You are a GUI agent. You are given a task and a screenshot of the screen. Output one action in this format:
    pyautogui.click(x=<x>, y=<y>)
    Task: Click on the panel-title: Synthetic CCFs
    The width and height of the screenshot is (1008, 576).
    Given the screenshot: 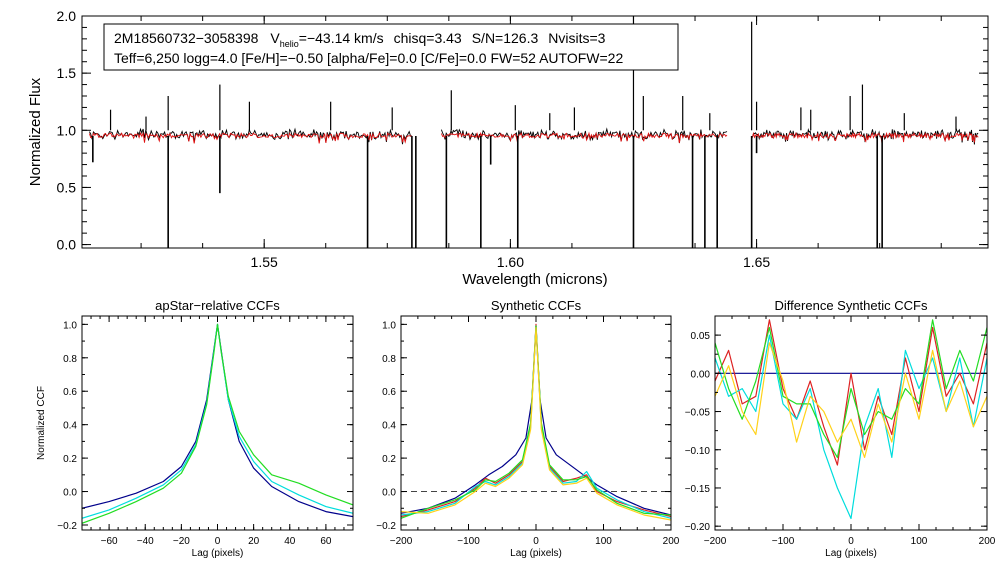 What is the action you would take?
    pyautogui.click(x=536, y=305)
    